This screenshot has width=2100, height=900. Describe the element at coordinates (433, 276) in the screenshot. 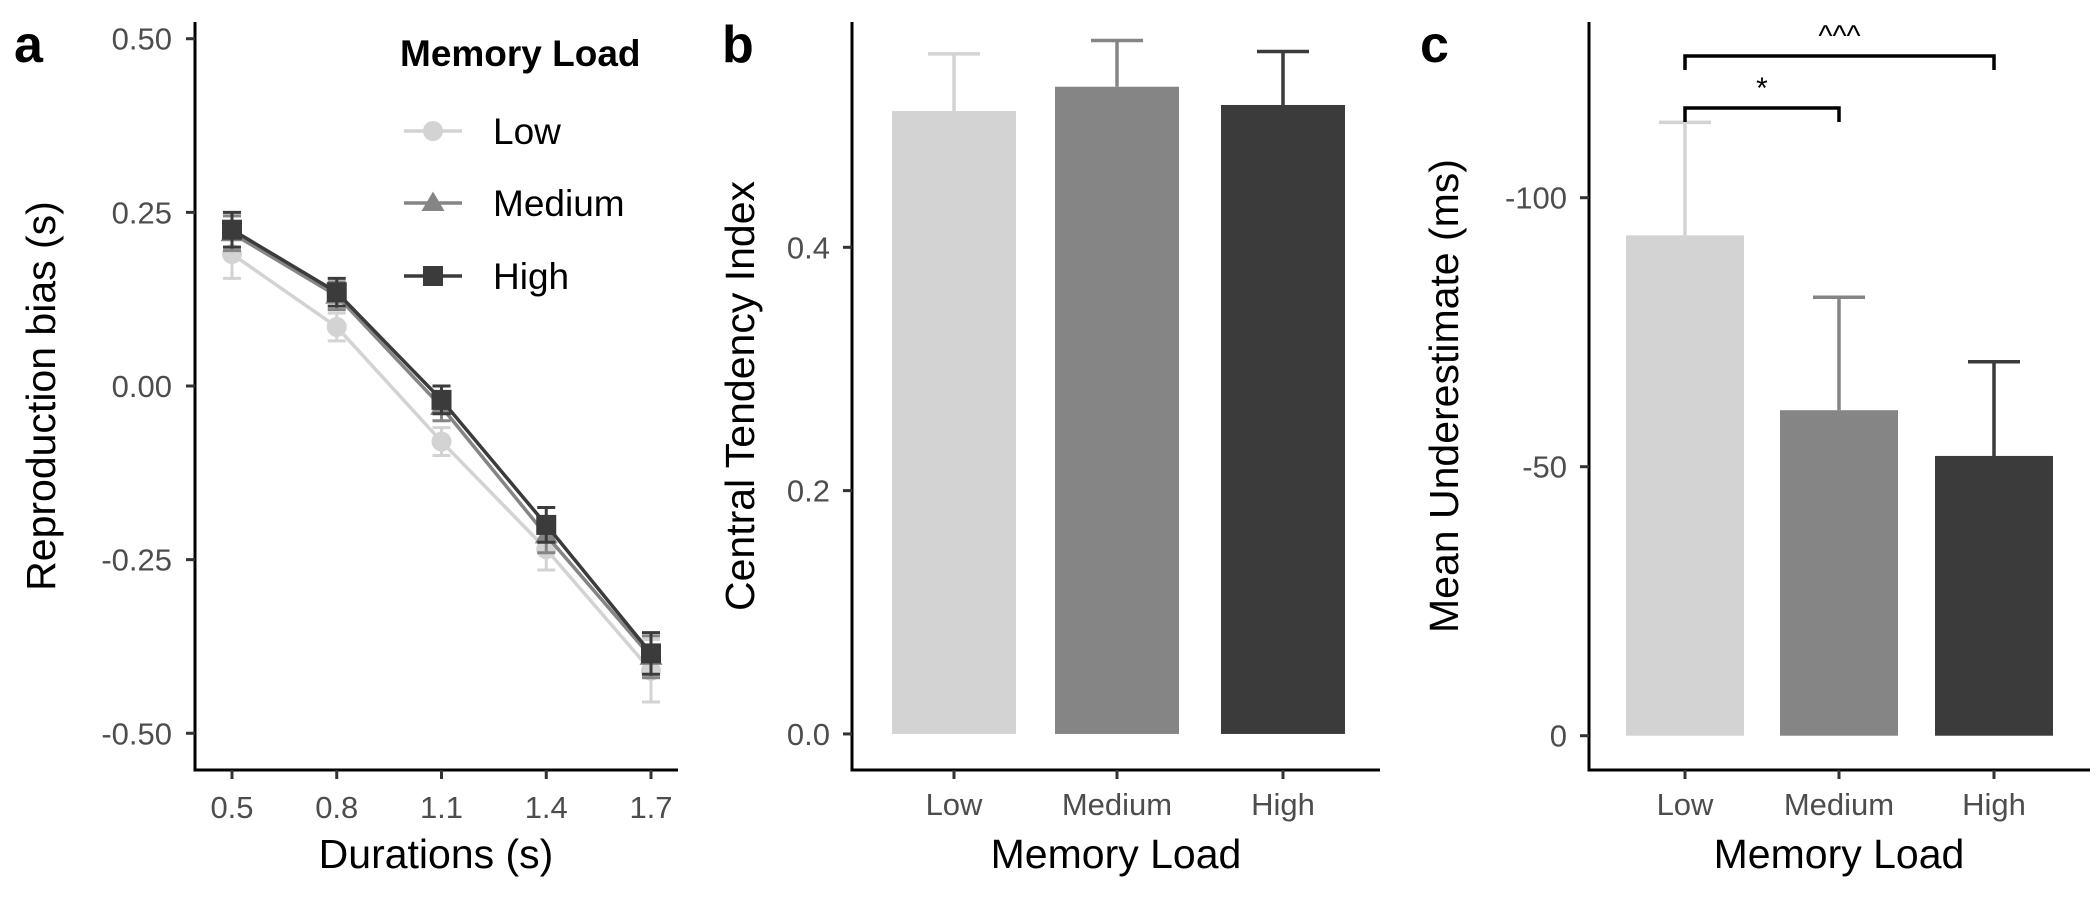

I see `legend-marker-high` at that location.